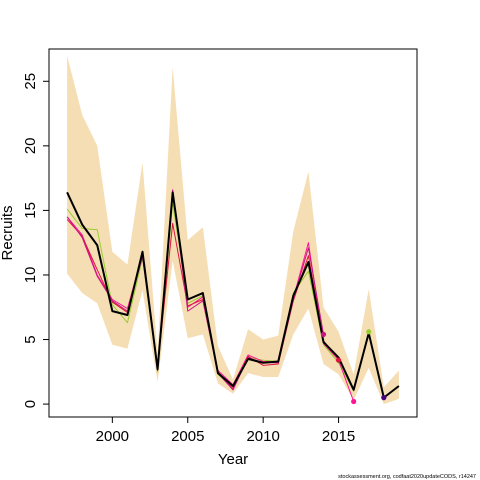 This screenshot has width=480, height=480. What do you see at coordinates (233, 459) in the screenshot?
I see `x-axis-title: Year` at bounding box center [233, 459].